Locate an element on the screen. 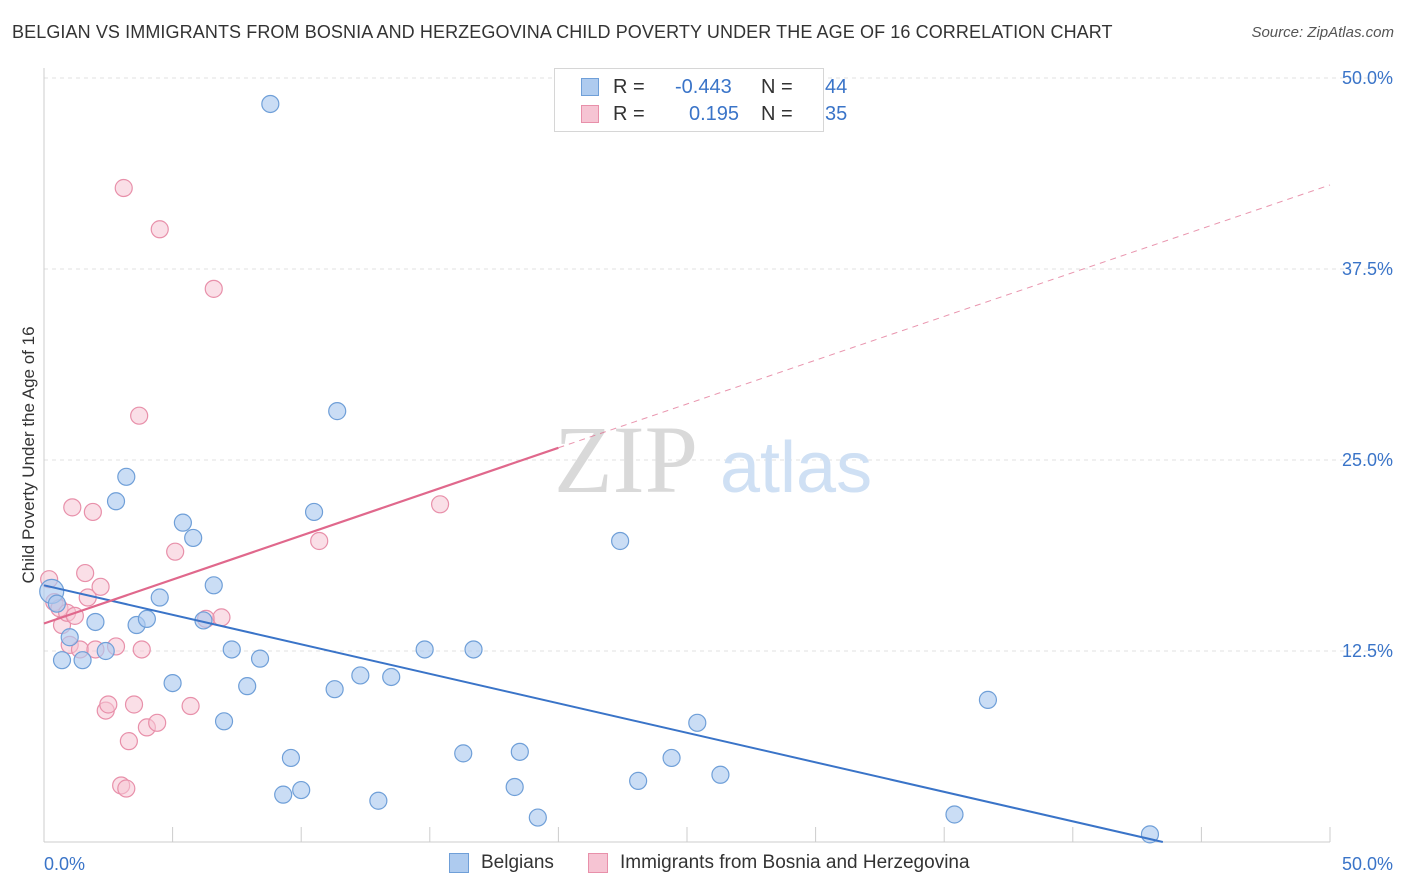 The height and width of the screenshot is (892, 1406). y-tick-label: 50.0% is located at coordinates (1367, 78).